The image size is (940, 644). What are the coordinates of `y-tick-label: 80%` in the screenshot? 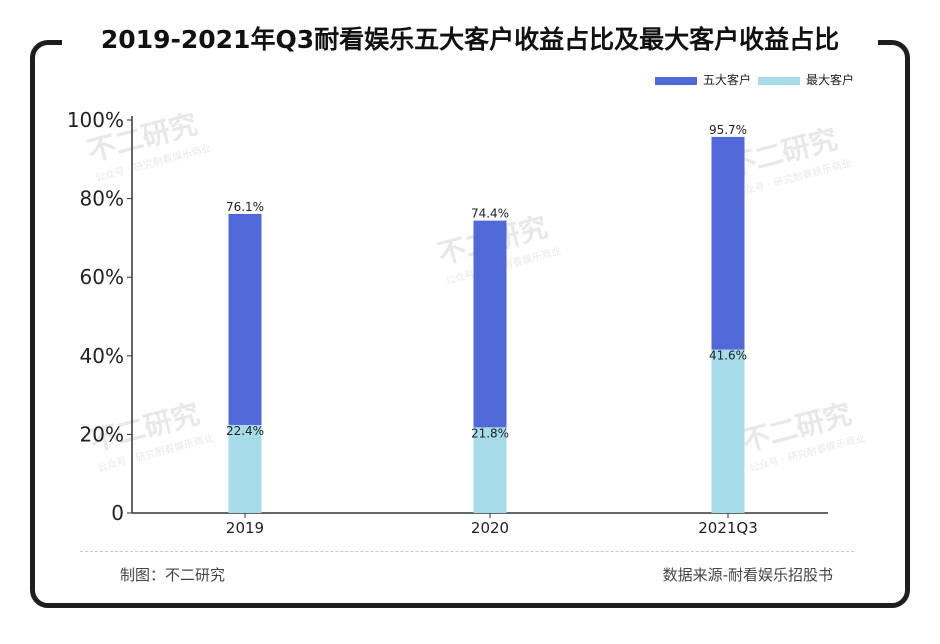 It's located at (102, 199).